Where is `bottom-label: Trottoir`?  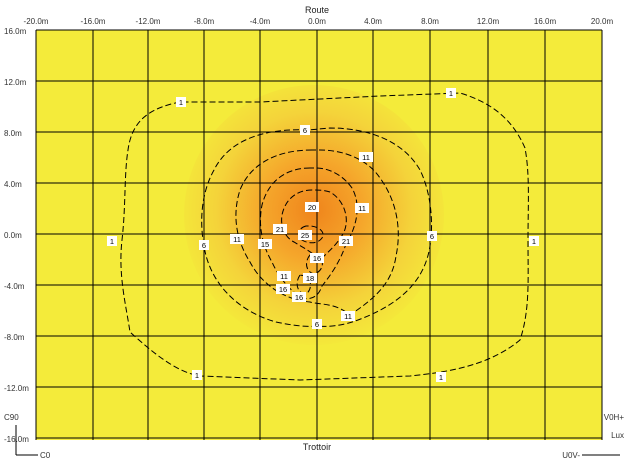
bottom-label: Trottoir is located at coordinates (317, 447).